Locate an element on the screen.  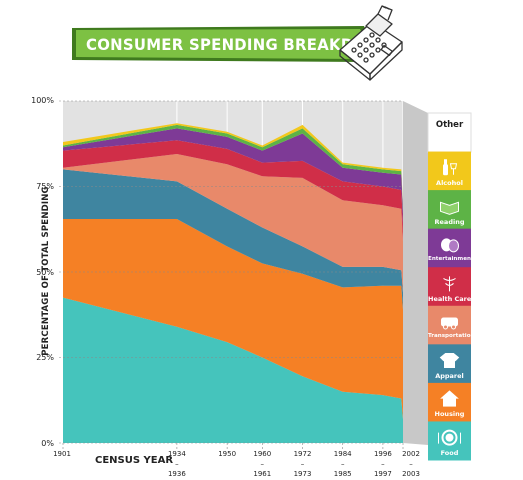
title-banner is located at coordinates (222, 44).